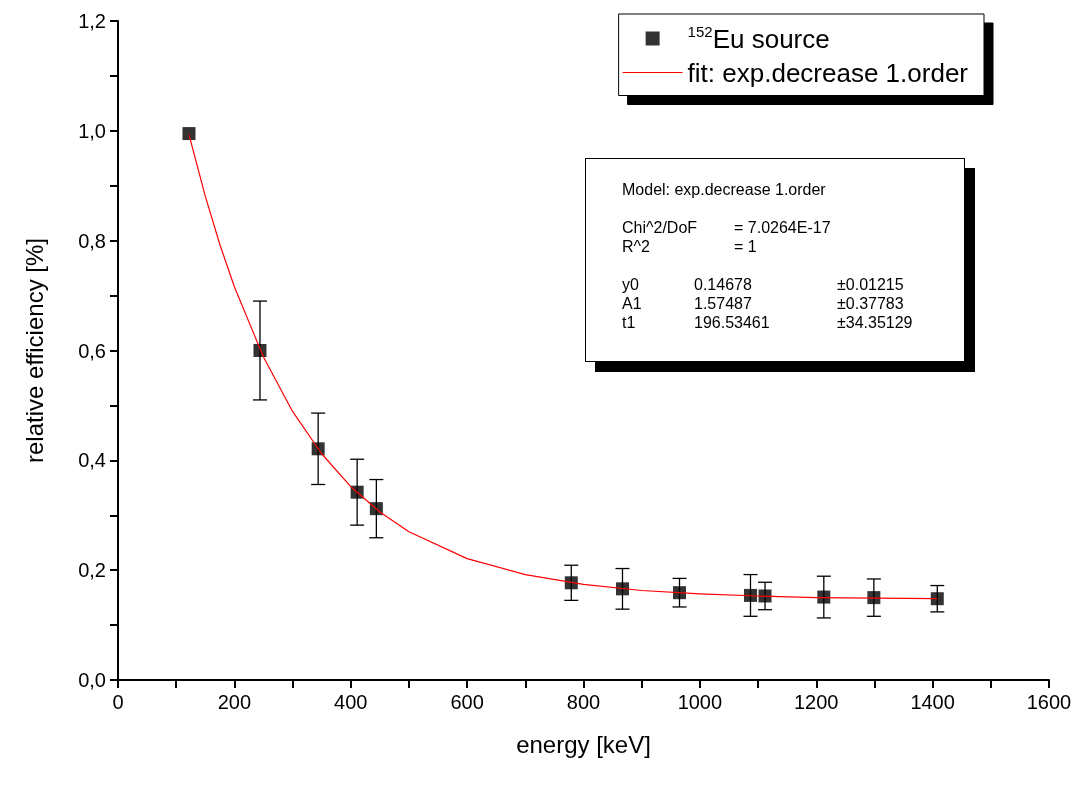 This screenshot has width=1084, height=787. Describe the element at coordinates (92, 570) in the screenshot. I see `y-tick-label: 0,2` at that location.